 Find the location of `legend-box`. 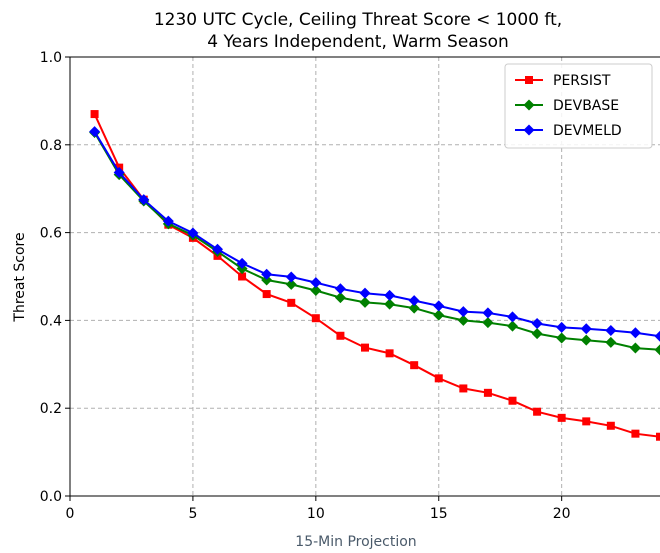

legend-box is located at coordinates (578, 106).